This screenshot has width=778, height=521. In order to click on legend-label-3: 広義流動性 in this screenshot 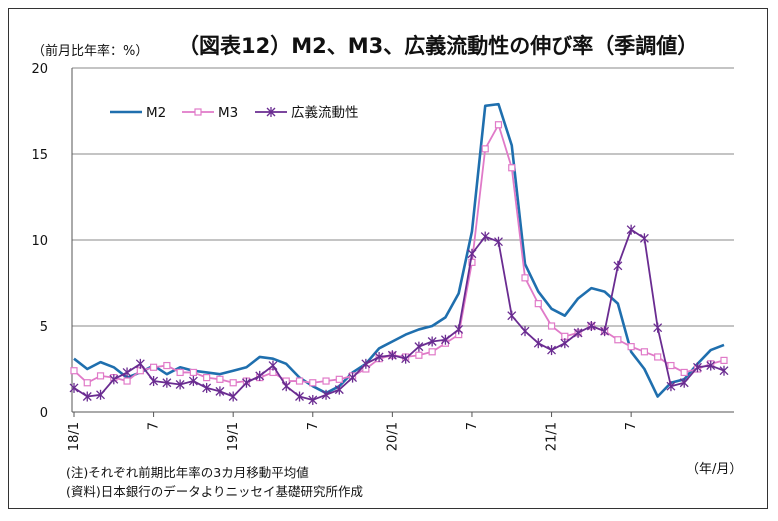, I will do `click(325, 112)`.